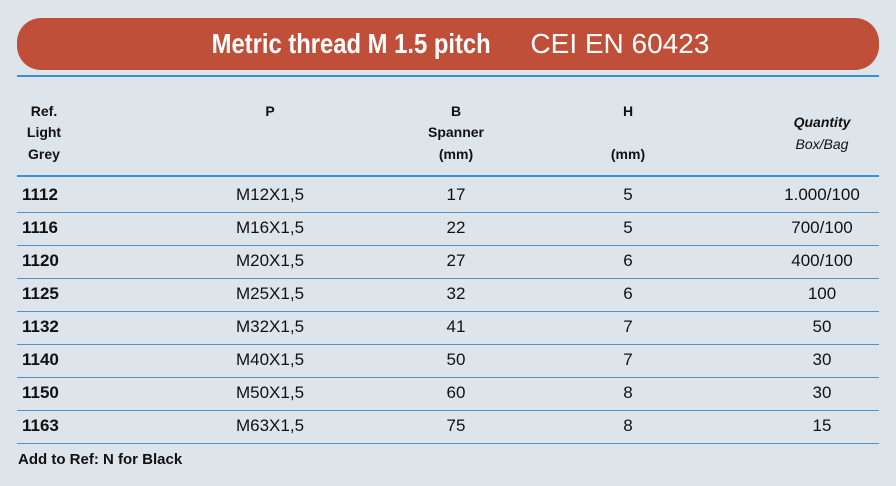 The image size is (896, 486). Describe the element at coordinates (822, 122) in the screenshot. I see `column-header: Quantity` at that location.